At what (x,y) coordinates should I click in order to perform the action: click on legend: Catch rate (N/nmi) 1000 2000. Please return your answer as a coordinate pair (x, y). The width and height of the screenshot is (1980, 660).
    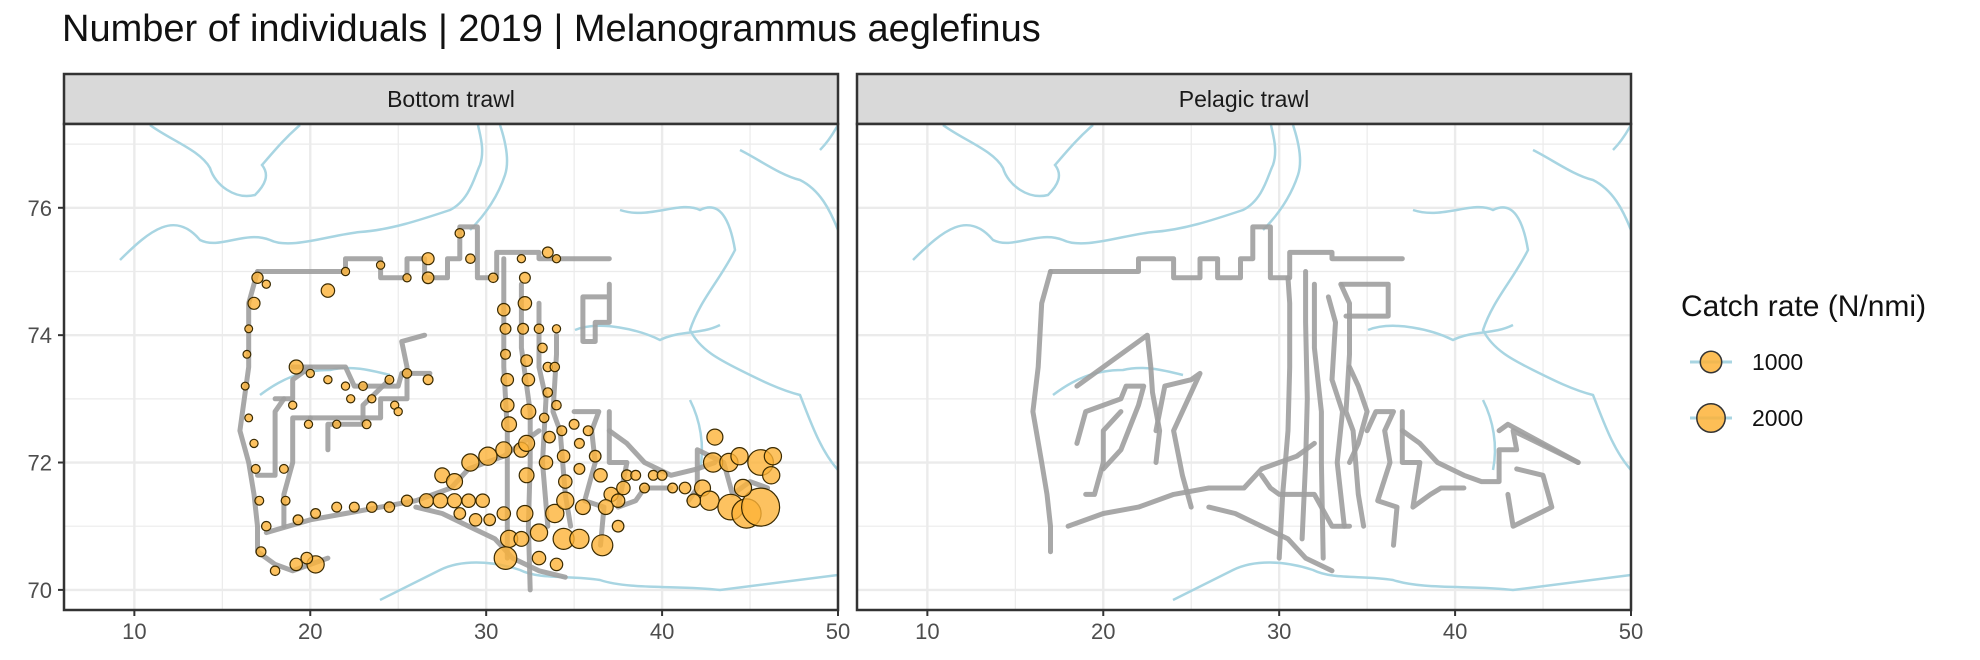
    Looking at the image, I should click on (1803, 361).